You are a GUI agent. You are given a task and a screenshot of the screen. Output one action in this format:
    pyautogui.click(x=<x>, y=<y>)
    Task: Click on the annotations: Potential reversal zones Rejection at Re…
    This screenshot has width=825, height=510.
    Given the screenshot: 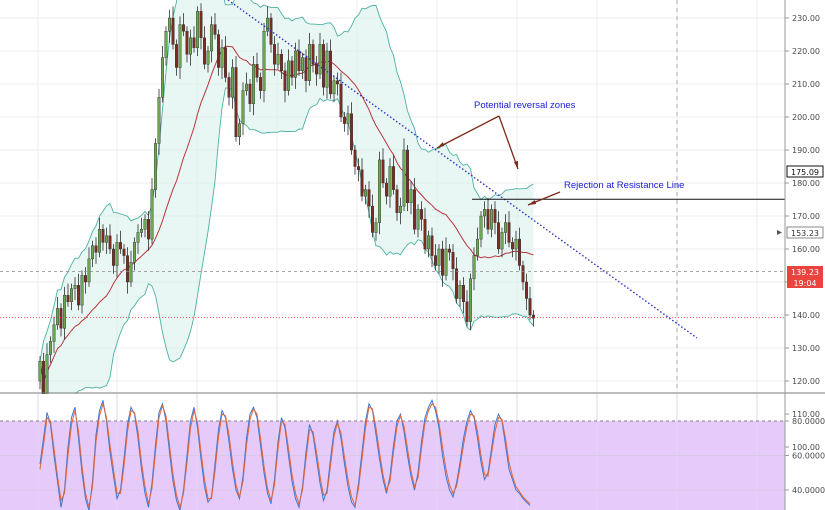 What is the action you would take?
    pyautogui.click(x=560, y=153)
    